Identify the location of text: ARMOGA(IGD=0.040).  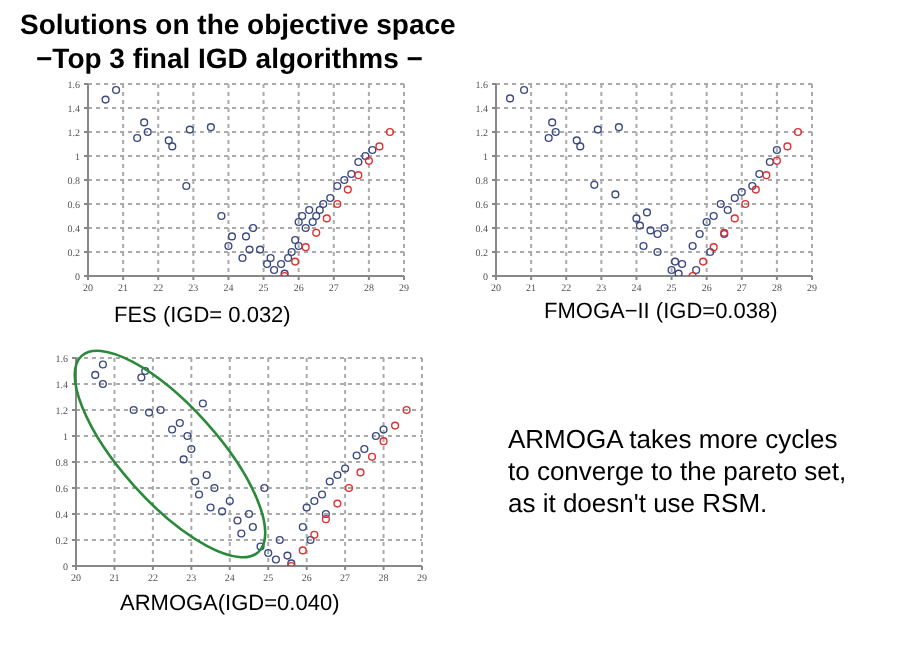
(230, 604).